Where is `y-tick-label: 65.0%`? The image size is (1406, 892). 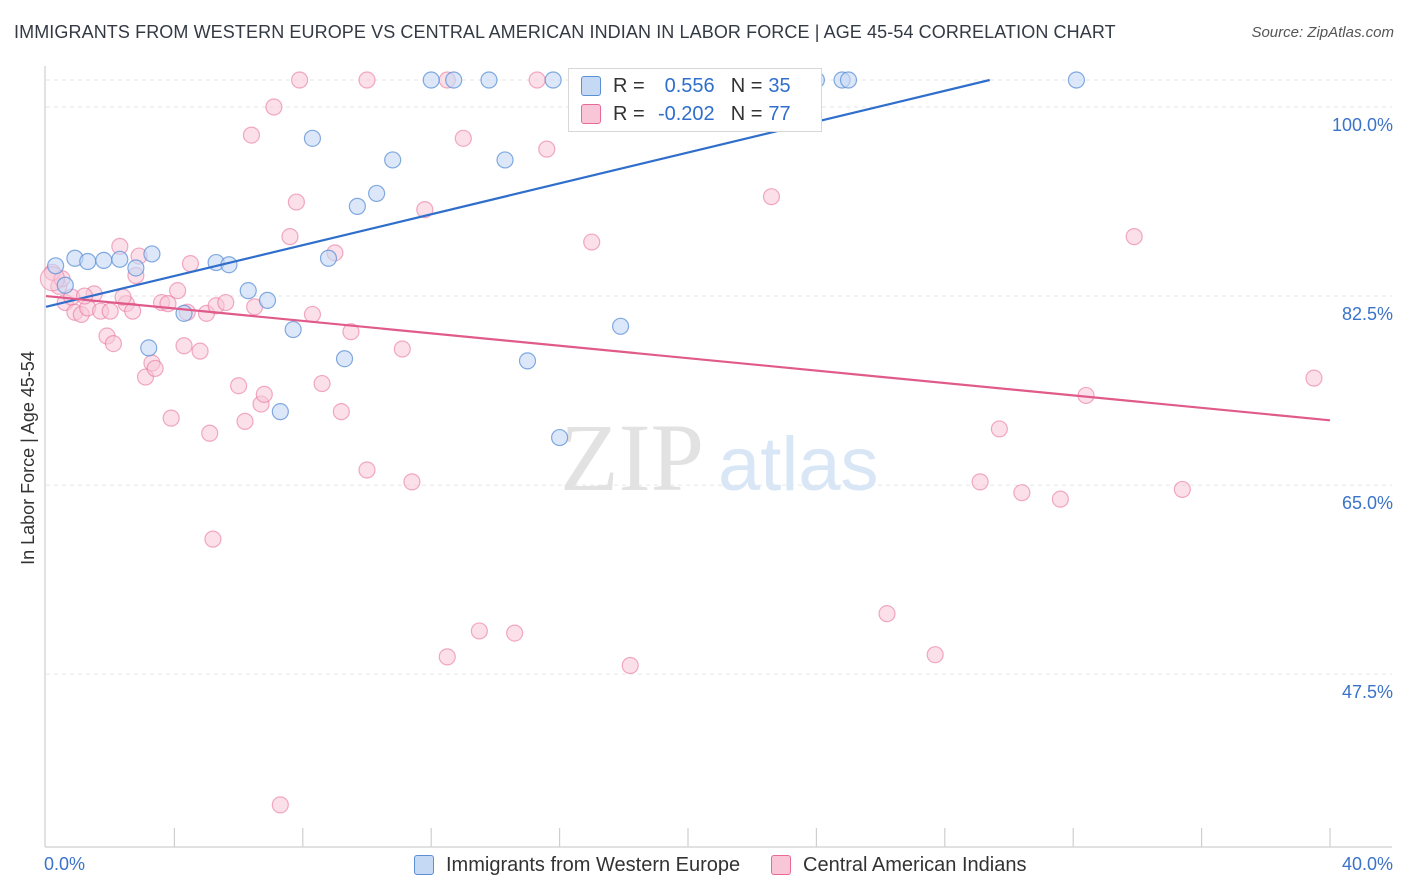 y-tick-label: 65.0% is located at coordinates (1367, 503).